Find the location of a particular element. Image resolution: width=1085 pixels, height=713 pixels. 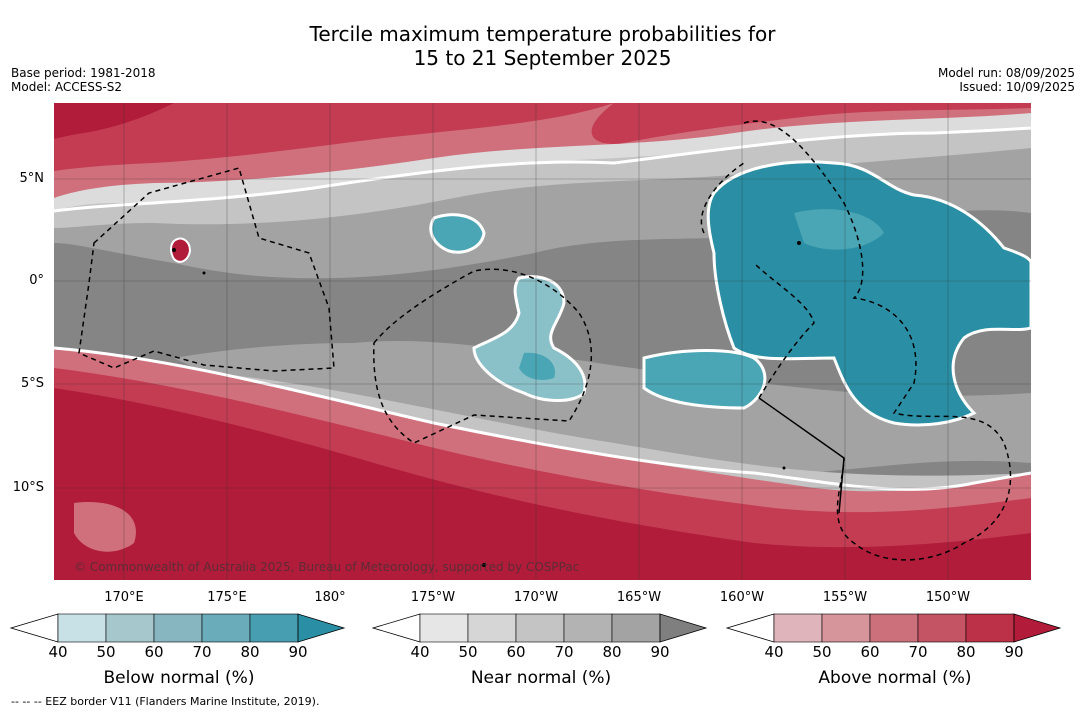

lon-label: 165°W is located at coordinates (639, 597).